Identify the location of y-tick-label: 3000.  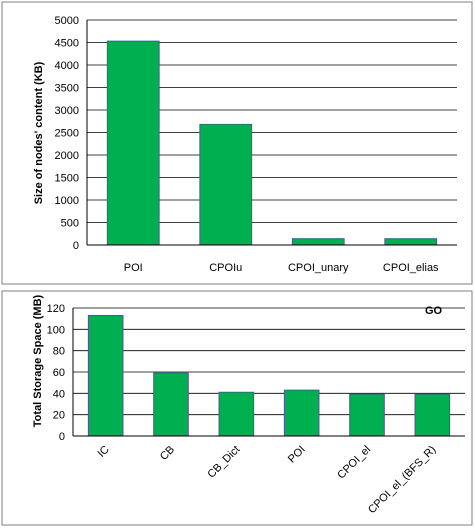
(67, 111).